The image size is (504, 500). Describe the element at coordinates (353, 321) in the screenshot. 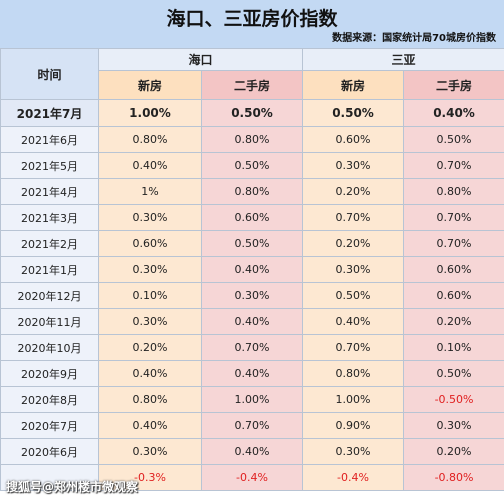

I see `sanya-new-cell: 0.40%` at that location.